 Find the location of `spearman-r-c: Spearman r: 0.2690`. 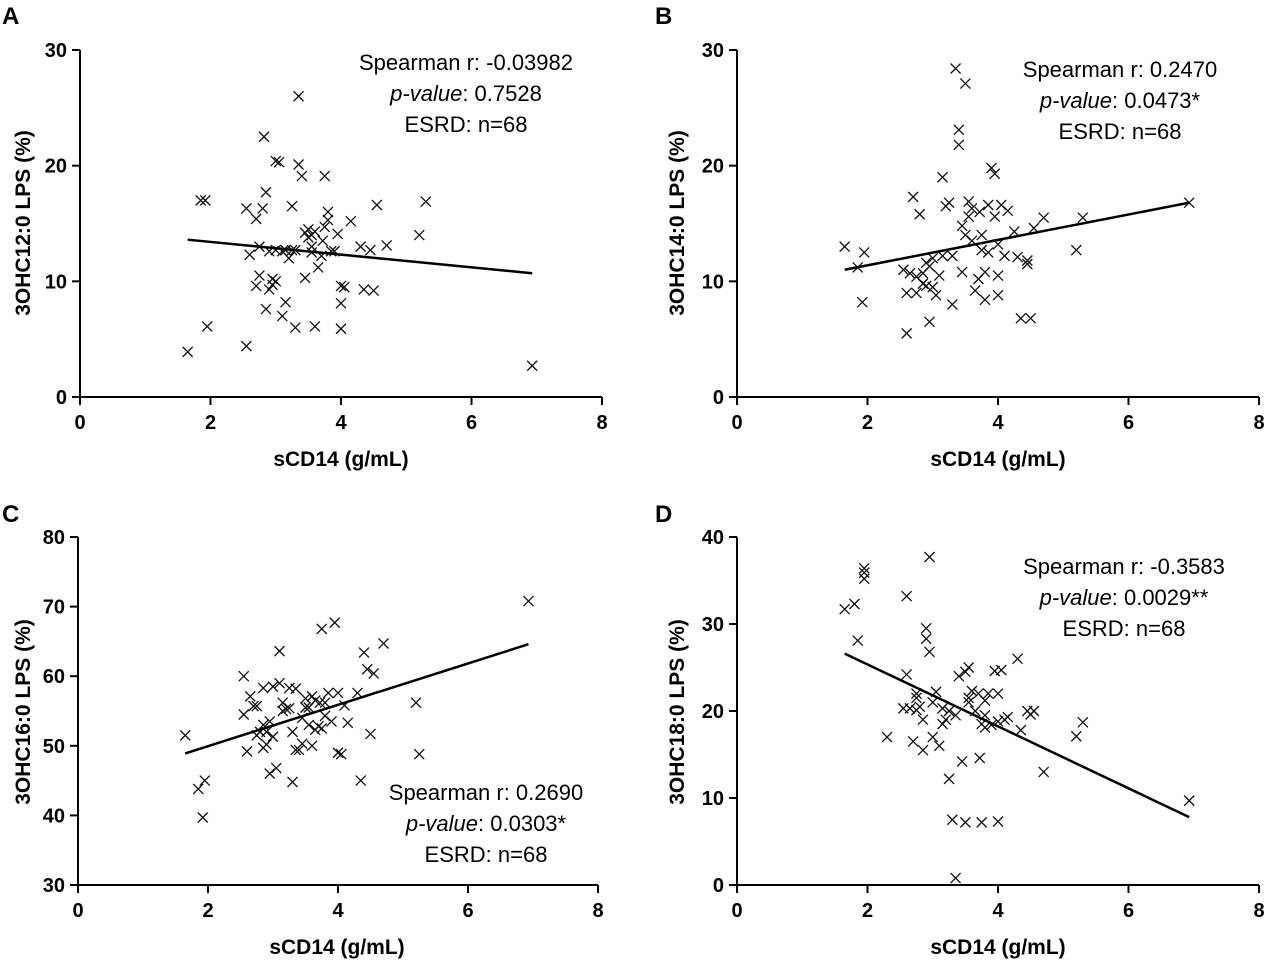

spearman-r-c: Spearman r: 0.2690 is located at coordinates (486, 792).